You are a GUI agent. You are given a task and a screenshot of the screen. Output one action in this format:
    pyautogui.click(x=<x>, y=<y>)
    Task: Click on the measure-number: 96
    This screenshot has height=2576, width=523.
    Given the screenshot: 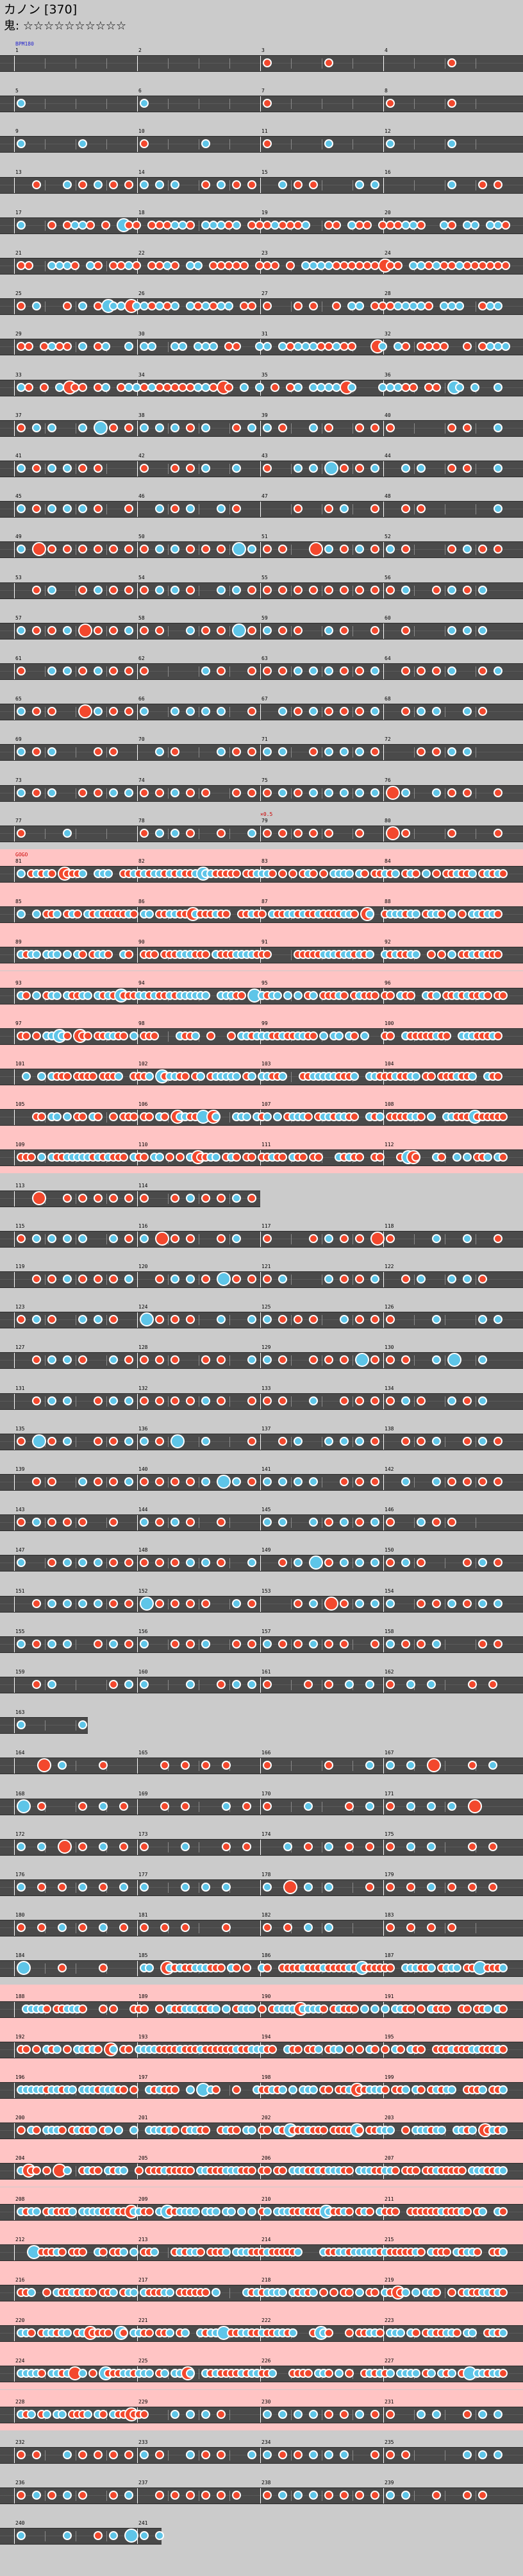 What is the action you would take?
    pyautogui.click(x=388, y=983)
    